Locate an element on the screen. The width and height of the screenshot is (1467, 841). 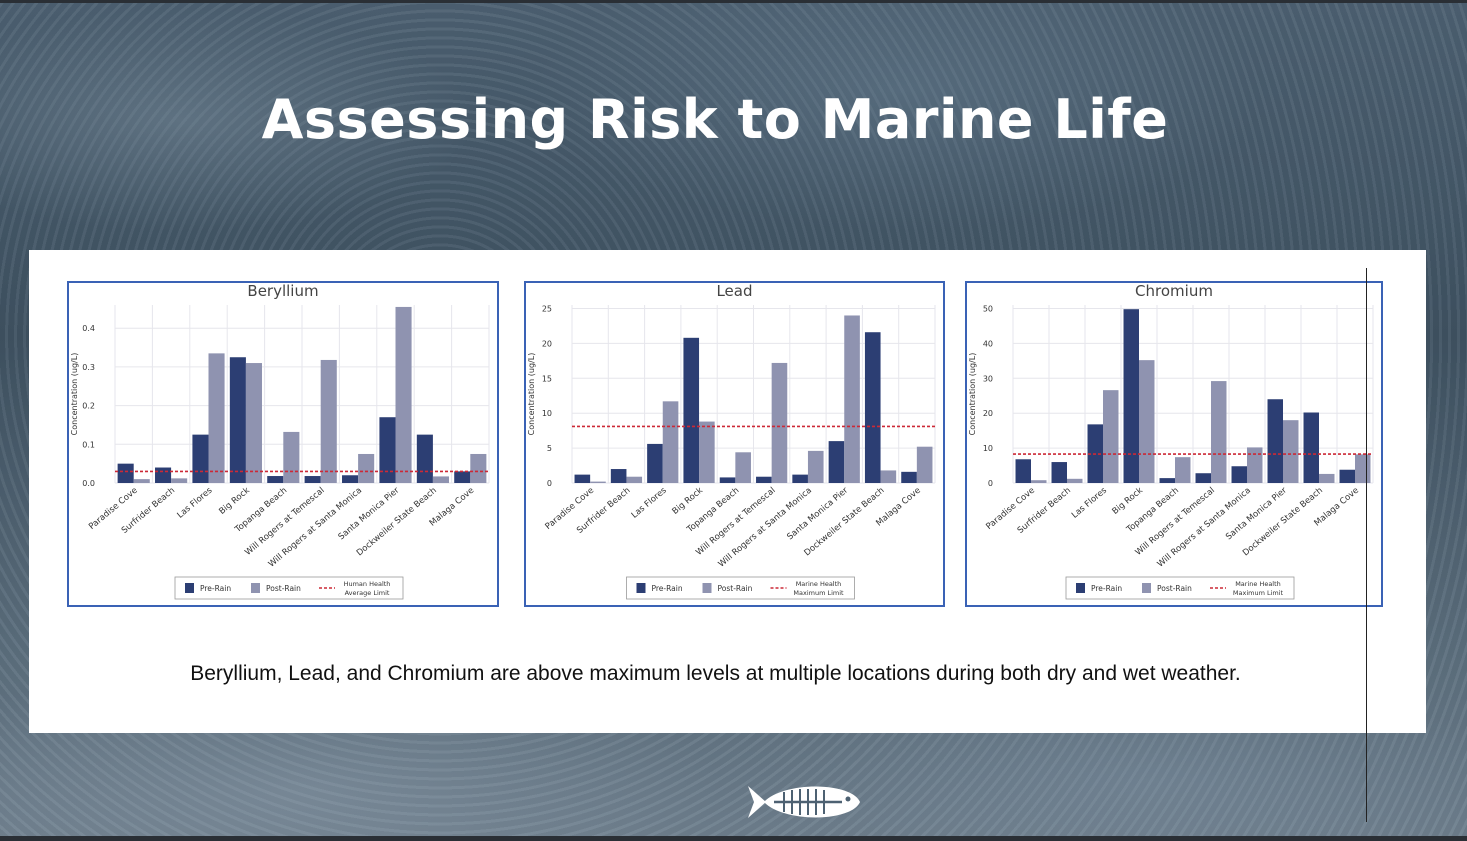
y-tick-label: 0.0 is located at coordinates (88, 483).